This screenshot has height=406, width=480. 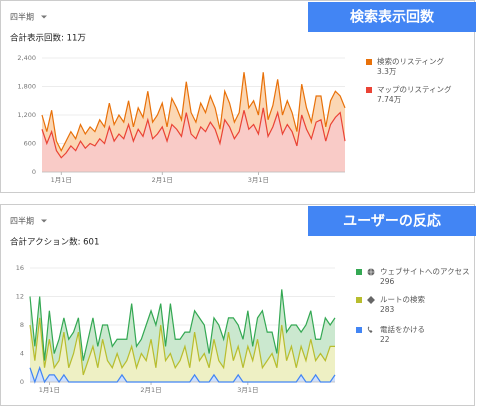 What do you see at coordinates (48, 38) in the screenshot?
I see `chart-subtitle: 合計表示回数: 11万` at bounding box center [48, 38].